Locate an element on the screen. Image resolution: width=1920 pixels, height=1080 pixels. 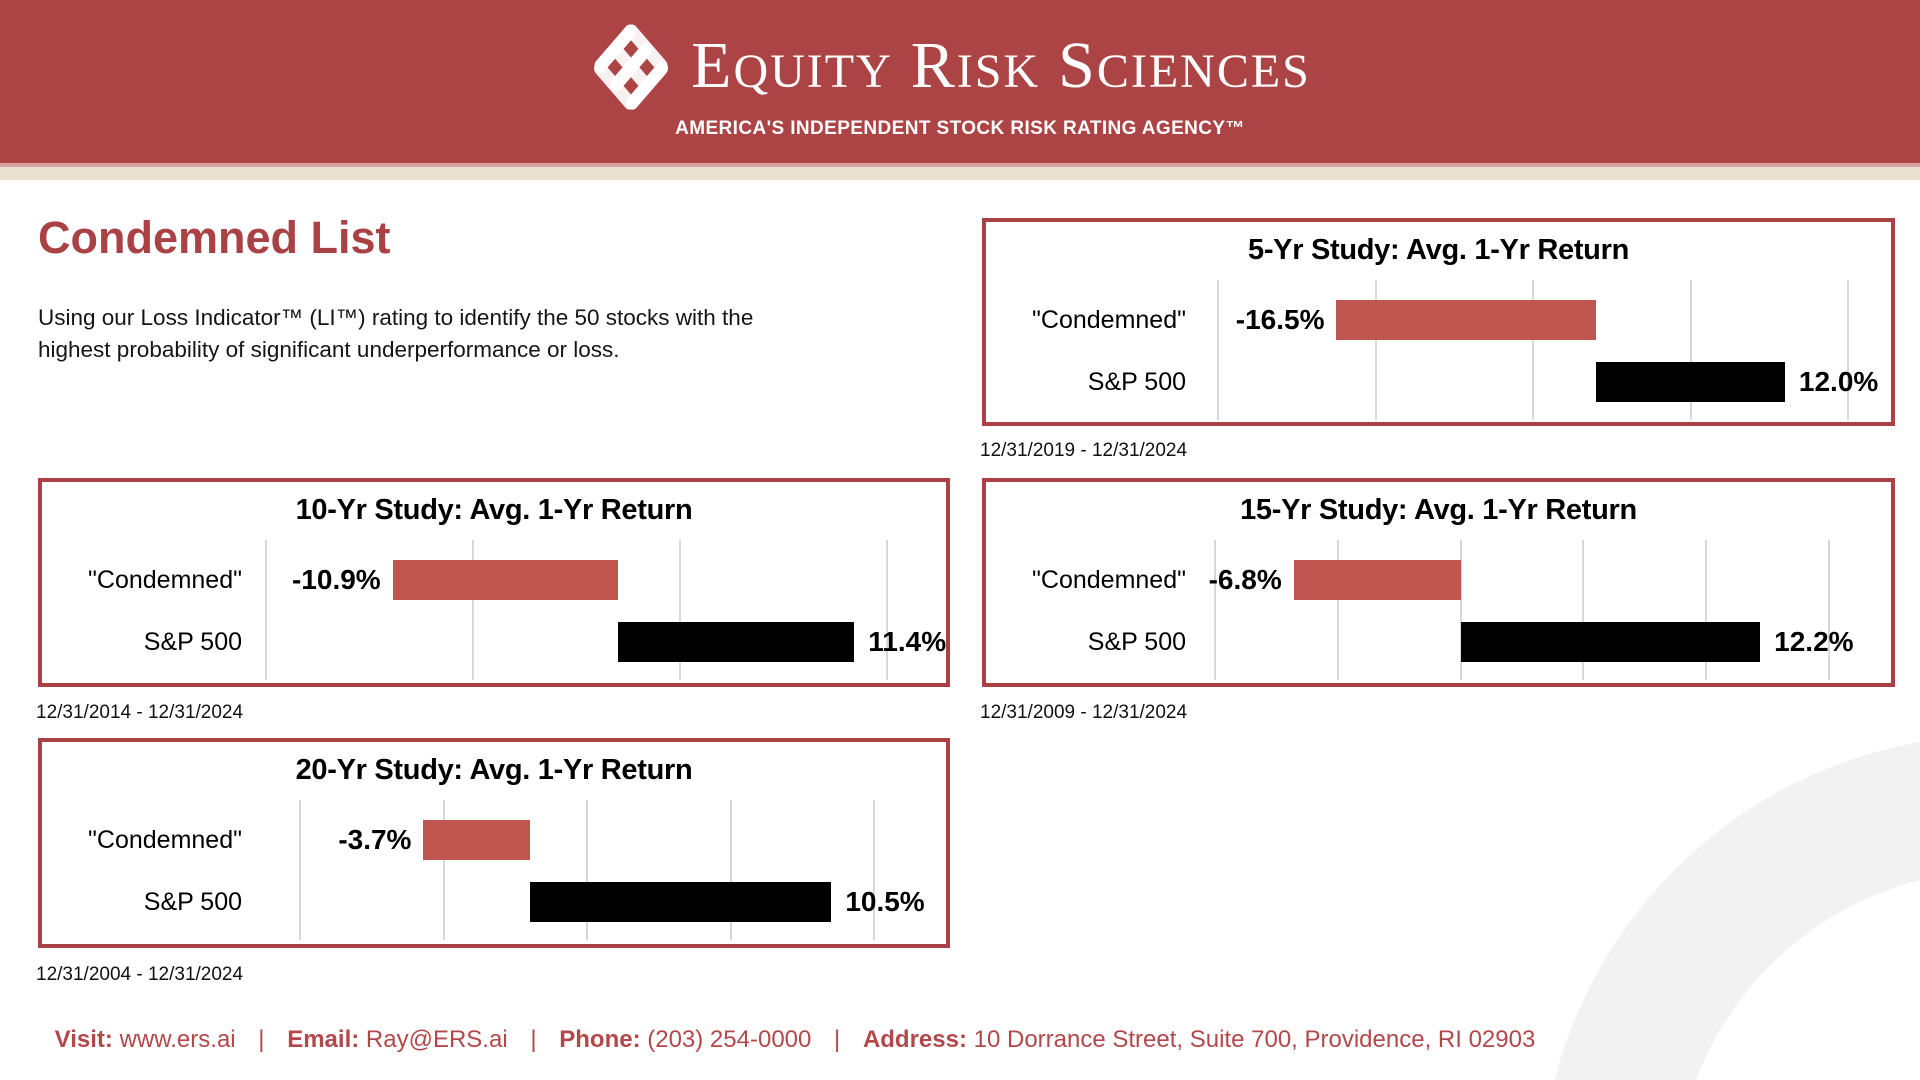
visit-label: Visit: is located at coordinates (83, 1039).